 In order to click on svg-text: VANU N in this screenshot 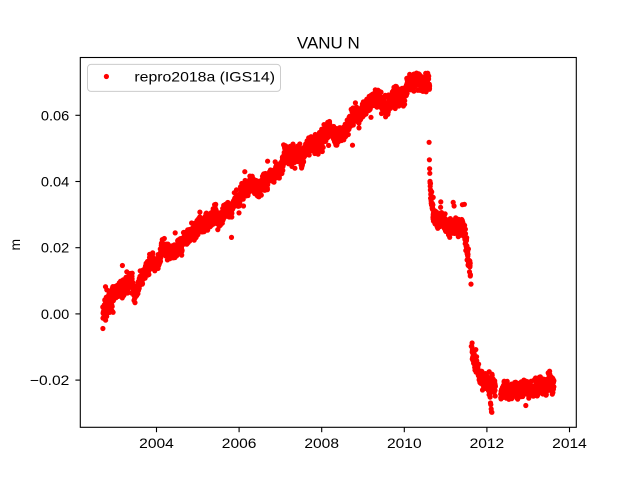, I will do `click(328, 43)`.